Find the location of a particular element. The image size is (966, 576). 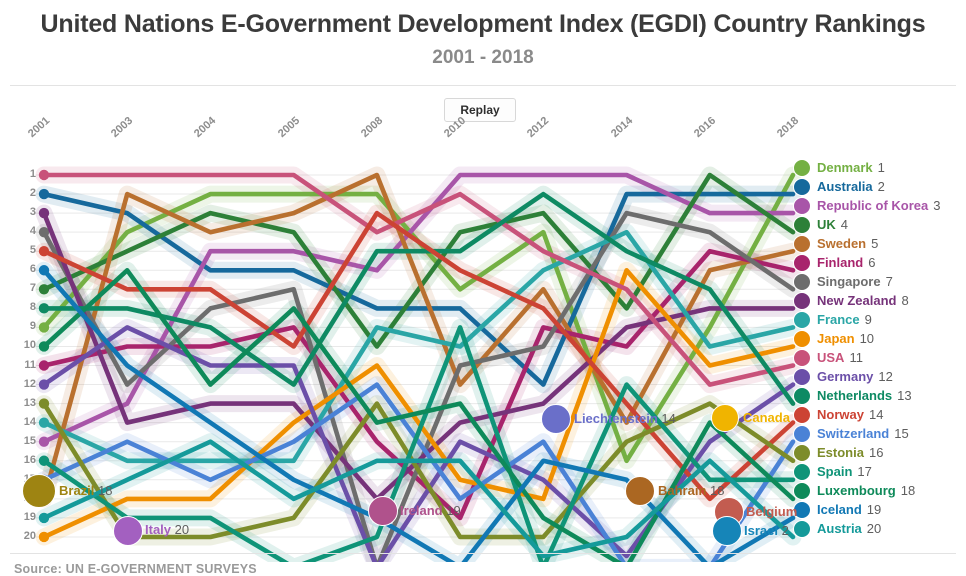

legend-item-denmark: Denmark 1 is located at coordinates (879, 167).